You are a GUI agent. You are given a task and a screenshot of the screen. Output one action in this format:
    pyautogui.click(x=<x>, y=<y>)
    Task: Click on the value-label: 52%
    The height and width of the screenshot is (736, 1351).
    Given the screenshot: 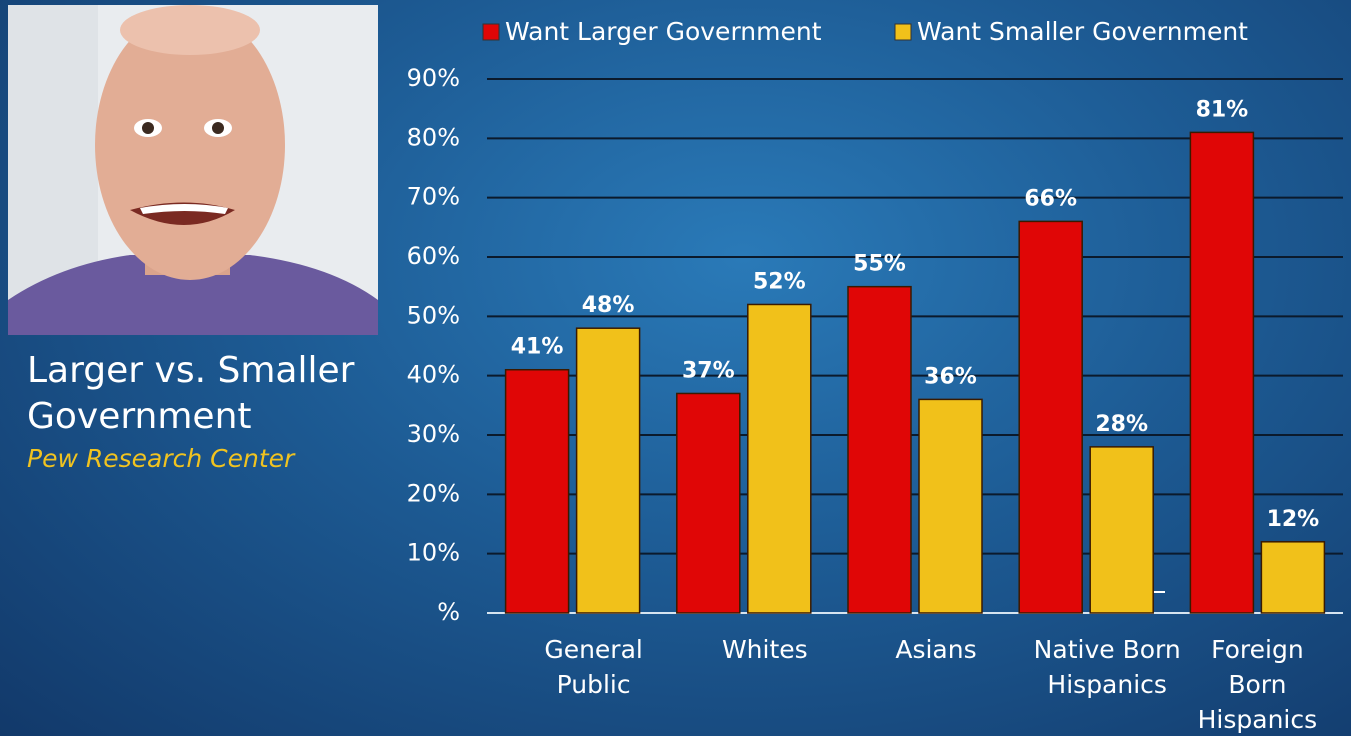 What is the action you would take?
    pyautogui.click(x=779, y=281)
    